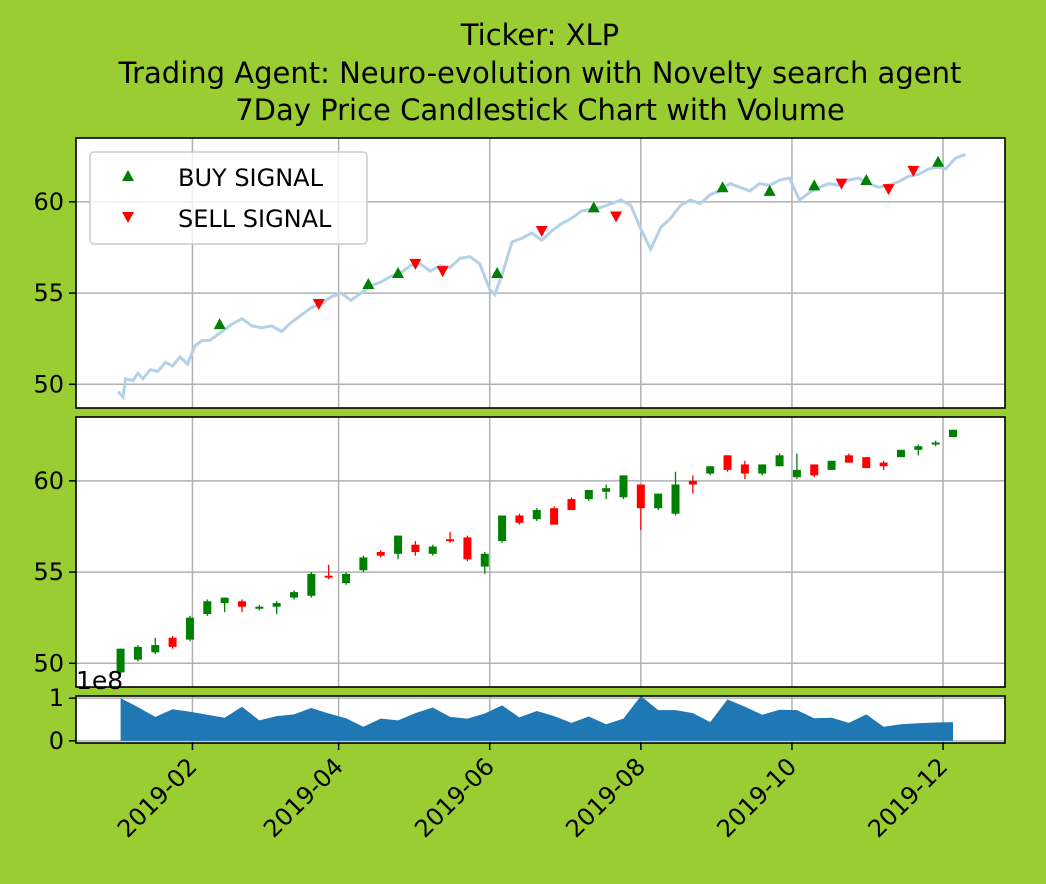  Describe the element at coordinates (540, 110) in the screenshot. I see `title-line-3: 7Day Price Candlestick Chart with Volume` at that location.